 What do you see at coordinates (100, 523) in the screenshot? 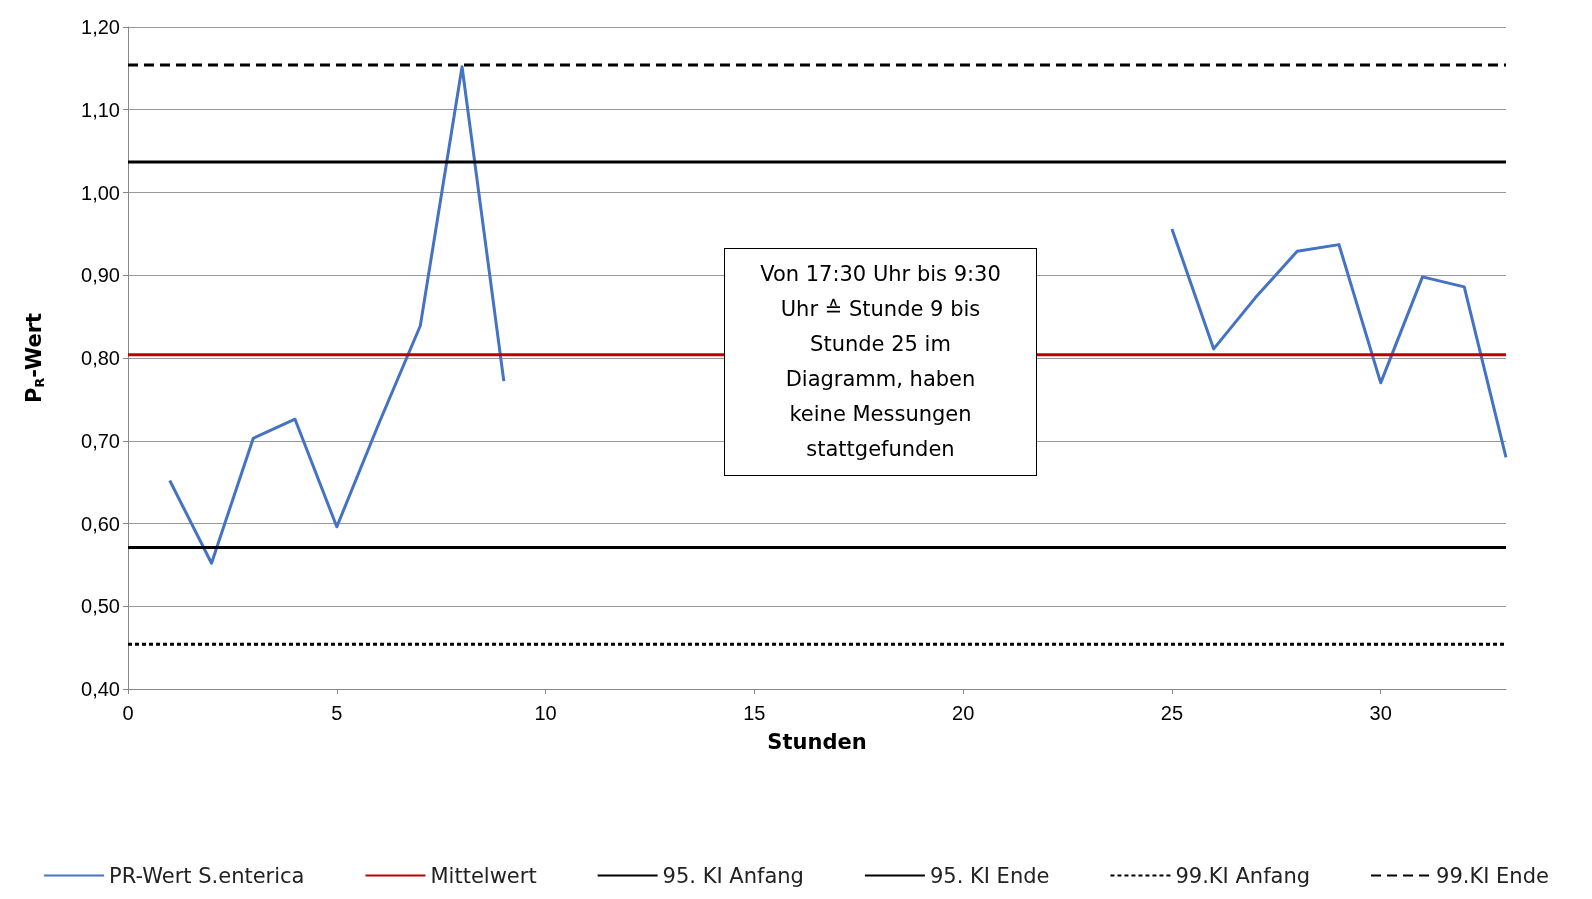
I see `y-tick-label: 0,60` at bounding box center [100, 523].